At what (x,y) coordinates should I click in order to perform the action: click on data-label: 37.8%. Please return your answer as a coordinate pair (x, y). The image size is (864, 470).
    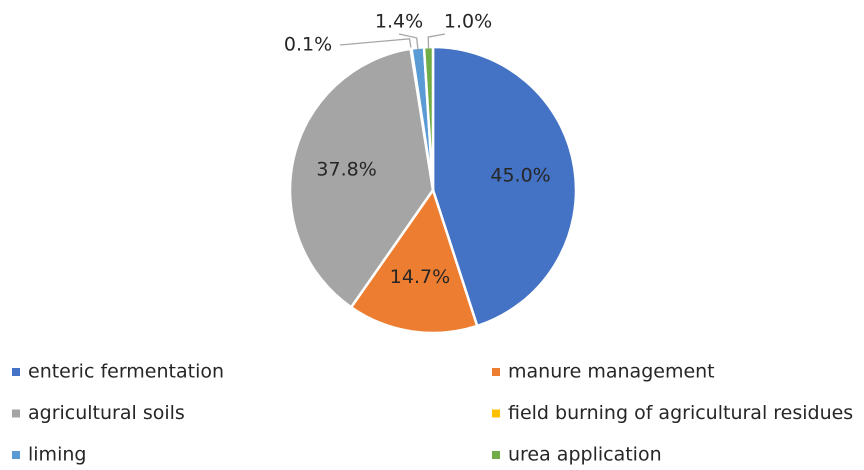
    Looking at the image, I should click on (346, 170).